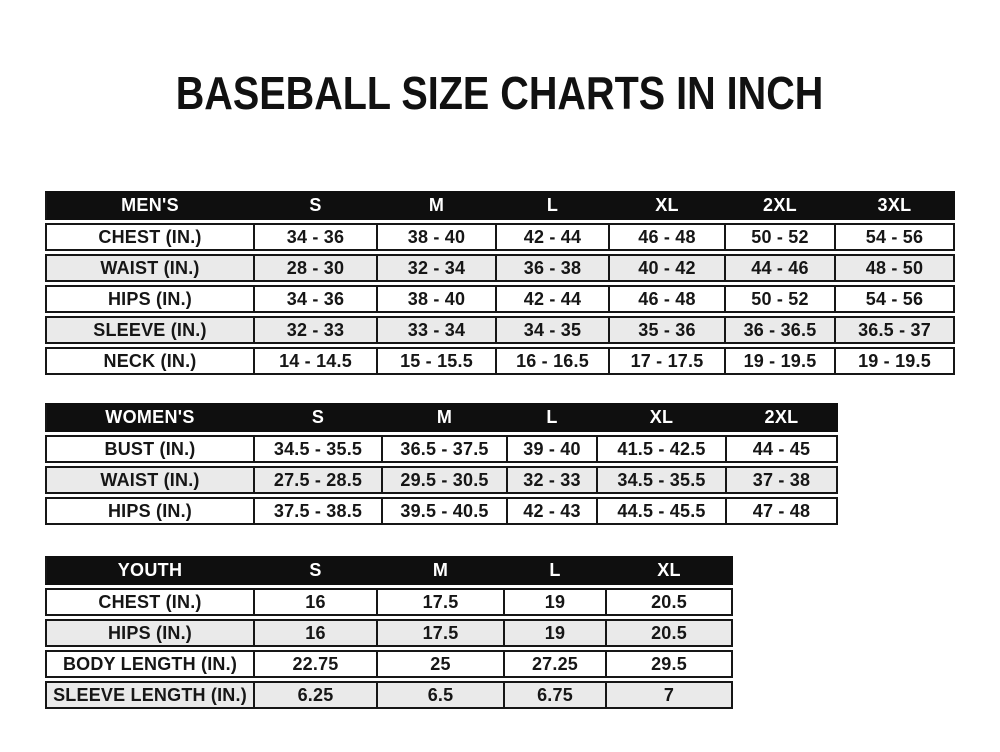 The image size is (1000, 752). Describe the element at coordinates (437, 330) in the screenshot. I see `size-value: 33 - 34` at that location.